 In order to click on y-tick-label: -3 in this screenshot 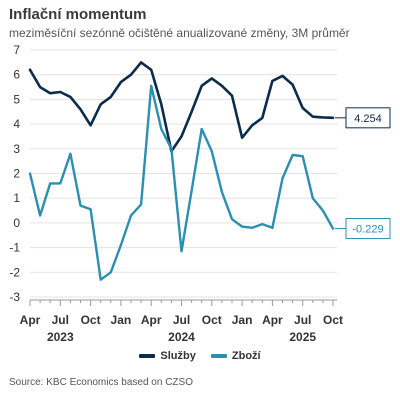, I will do `click(14, 297)`.